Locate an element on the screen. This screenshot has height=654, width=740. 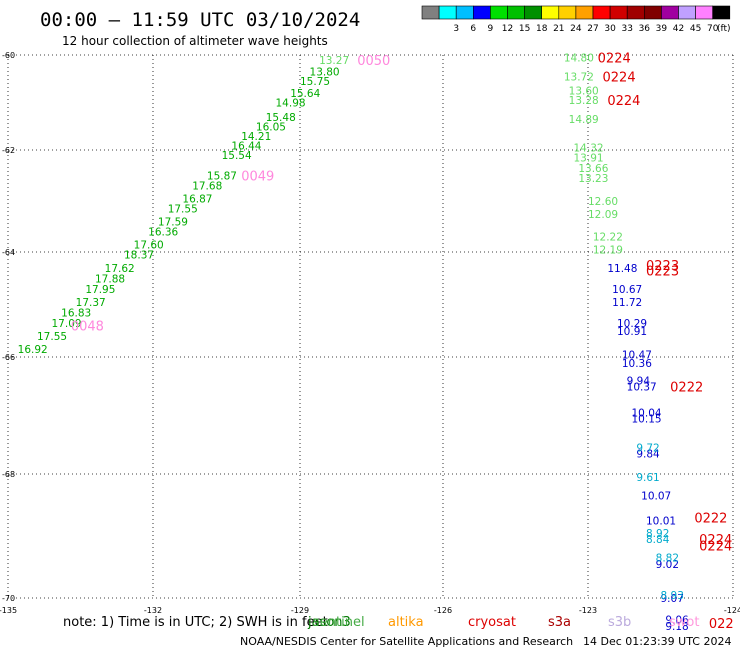
wave-height-point: 12.60 is located at coordinates (603, 202).